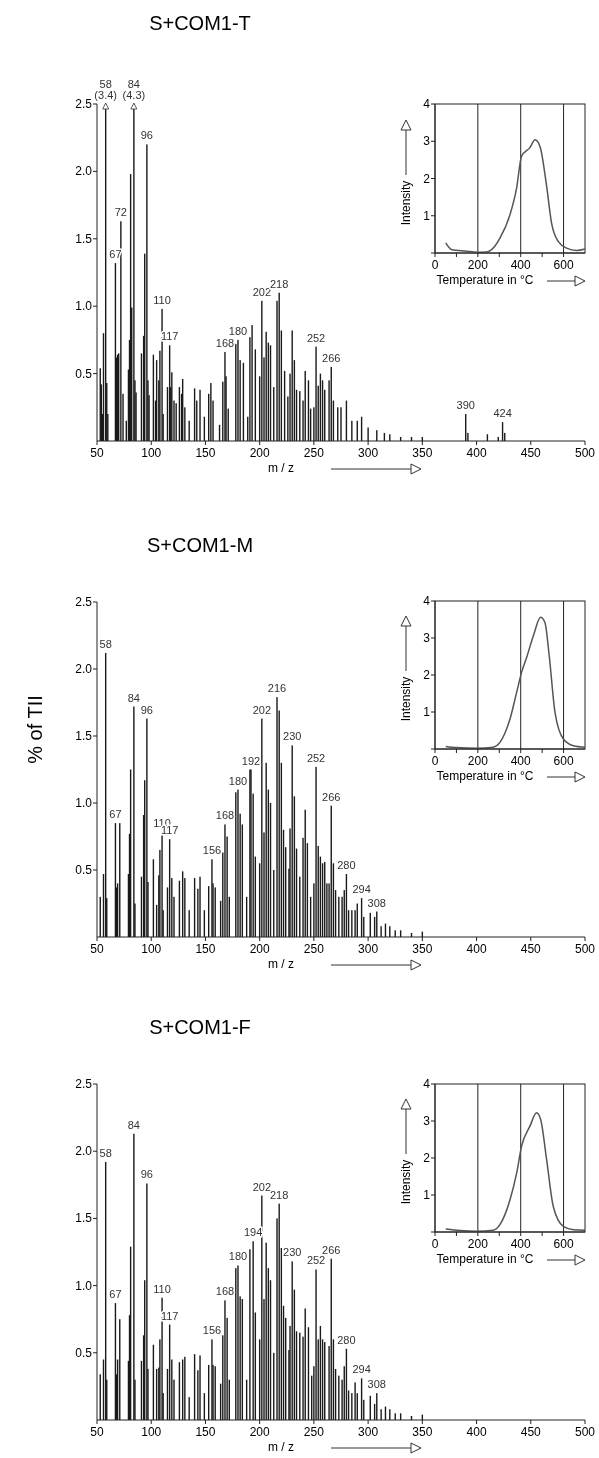 This screenshot has height=1458, width=599. I want to click on y-tick-label: 3, so click(427, 1121).